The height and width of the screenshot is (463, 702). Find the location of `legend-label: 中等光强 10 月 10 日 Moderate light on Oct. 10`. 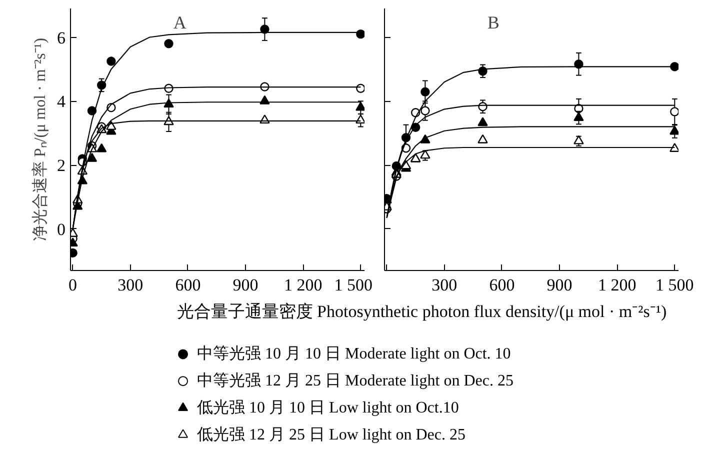

legend-label: 中等光强 10 月 10 日 Moderate light on Oct. 10 is located at coordinates (354, 353).